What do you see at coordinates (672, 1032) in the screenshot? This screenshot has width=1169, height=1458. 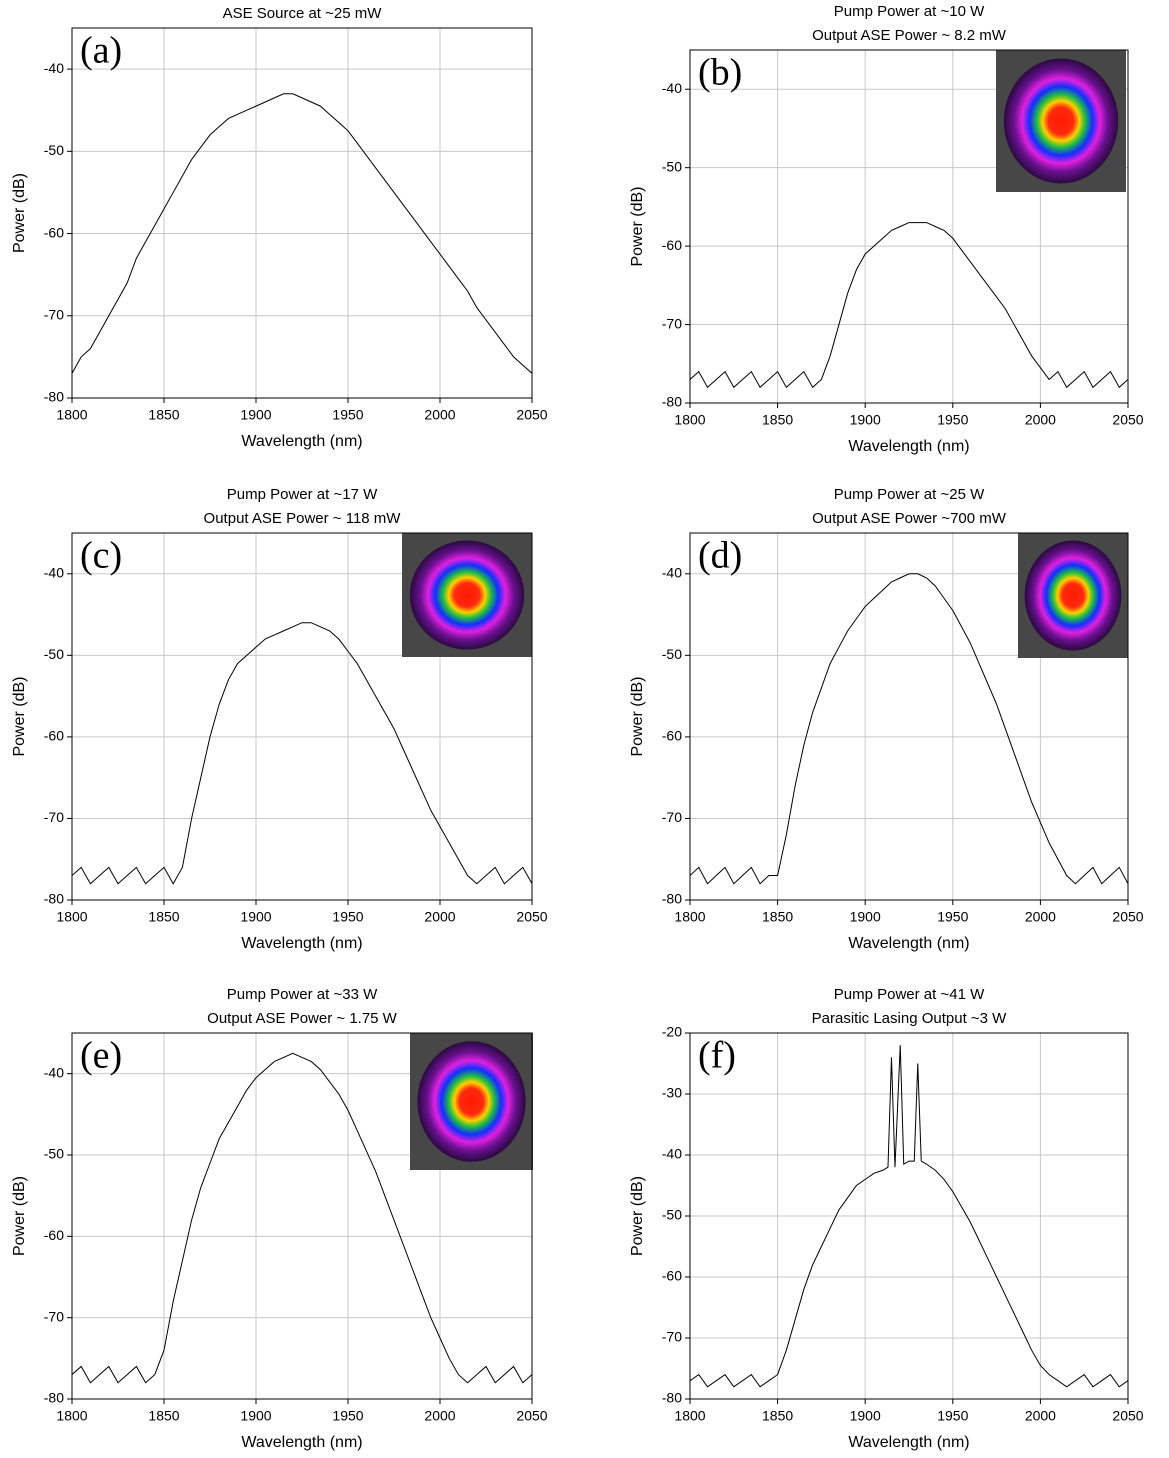 I see `y-tick-label: -20` at bounding box center [672, 1032].